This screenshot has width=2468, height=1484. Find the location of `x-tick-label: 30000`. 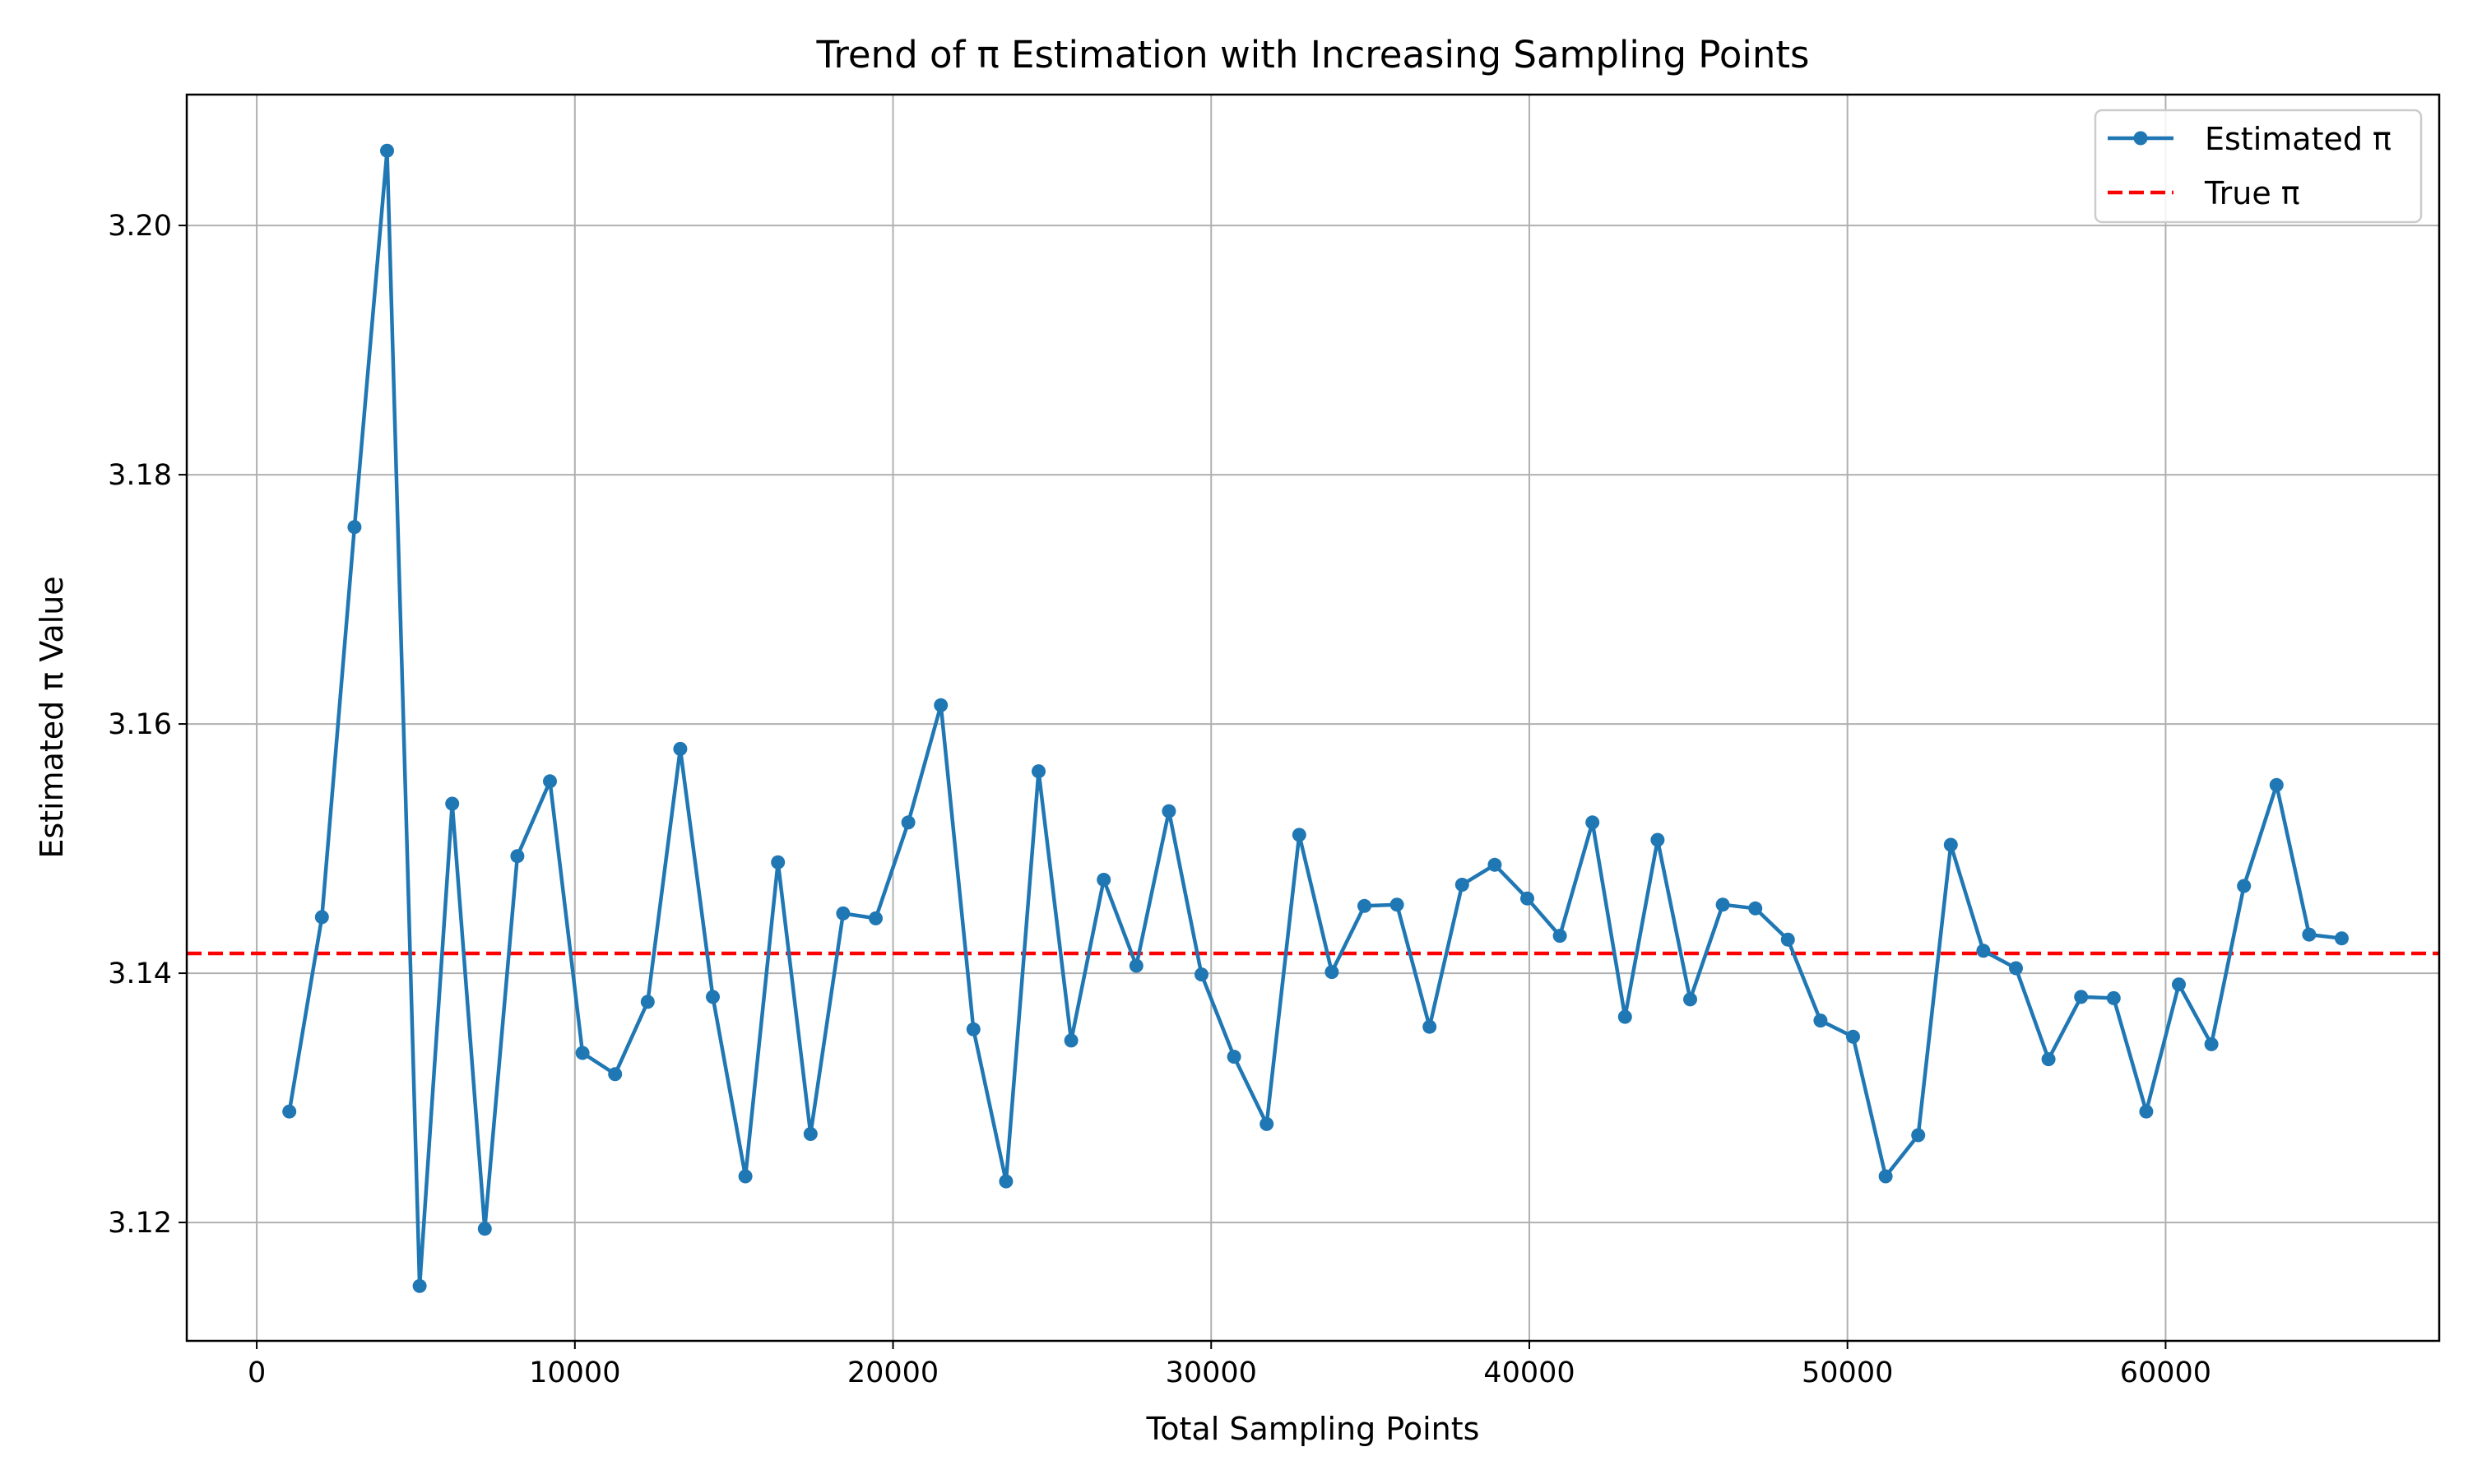

x-tick-label: 30000 is located at coordinates (1211, 1372).